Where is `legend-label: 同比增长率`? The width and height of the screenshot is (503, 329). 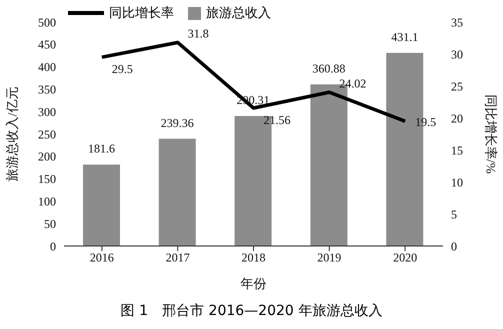
legend-label: 同比增长率 is located at coordinates (141, 13).